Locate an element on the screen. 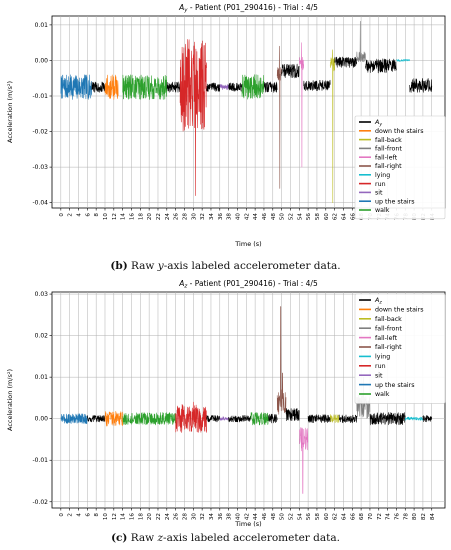 Image resolution: width=451 pixels, height=550 pixels. x-tick-label: 64 is located at coordinates (344, 517).